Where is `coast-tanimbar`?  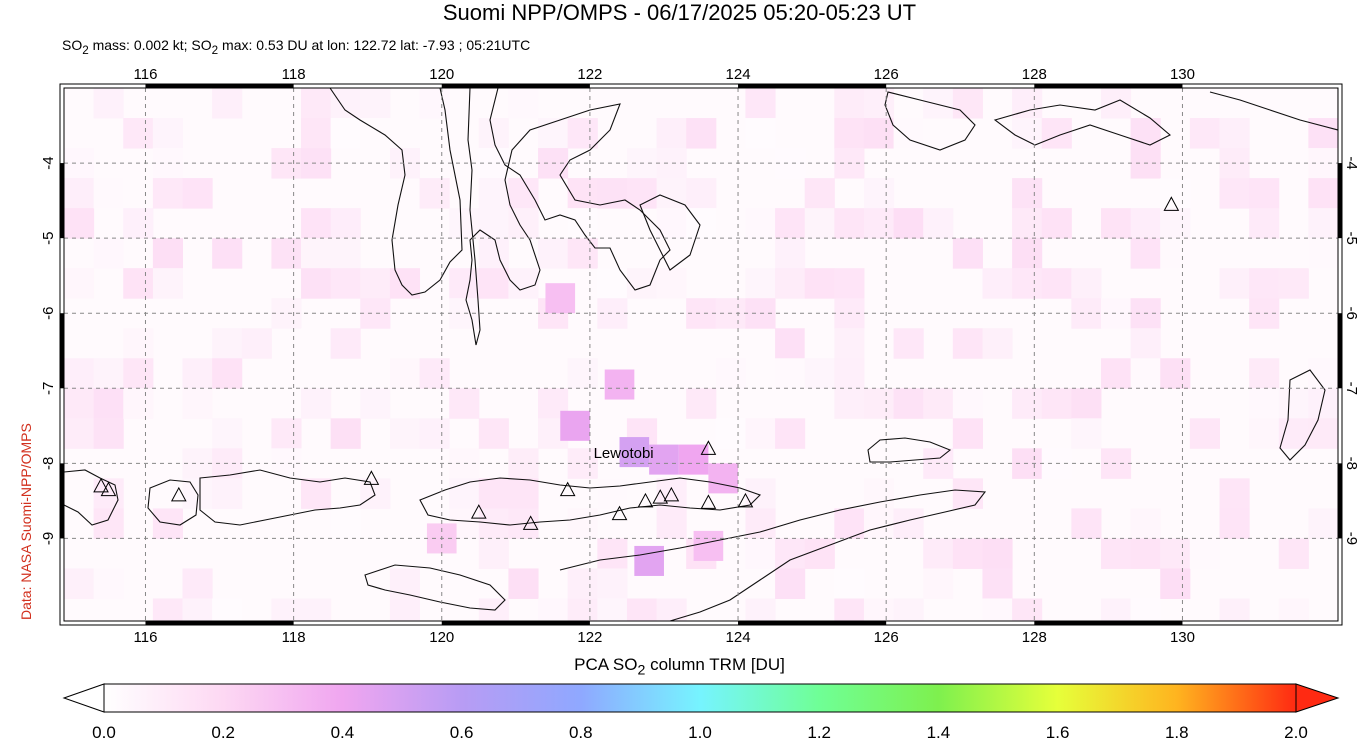 coast-tanimbar is located at coordinates (1302, 415).